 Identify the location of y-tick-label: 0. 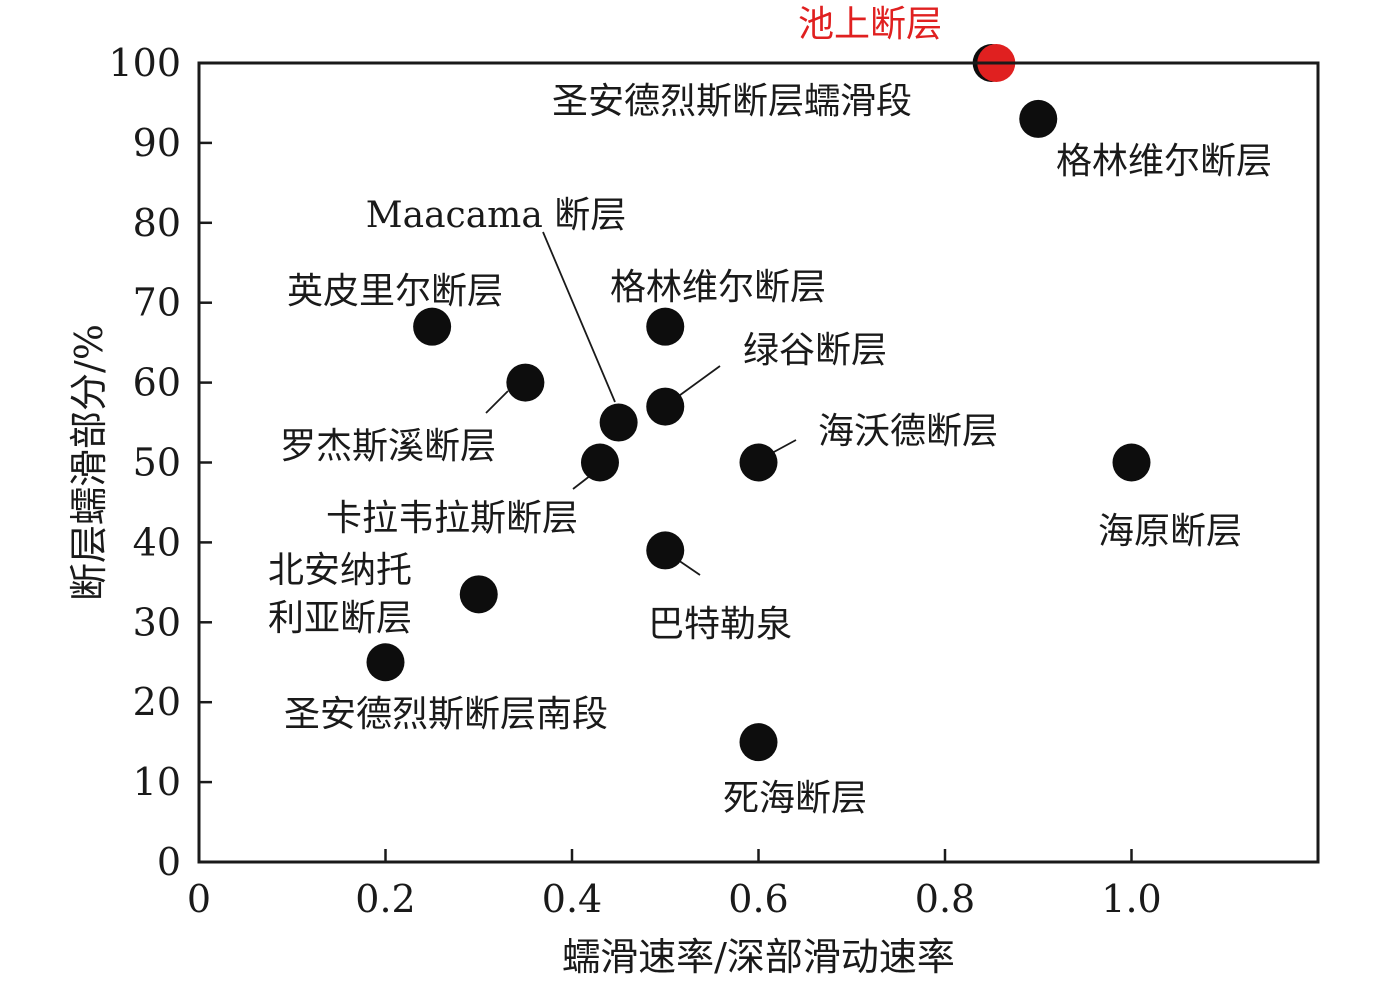
(169, 862).